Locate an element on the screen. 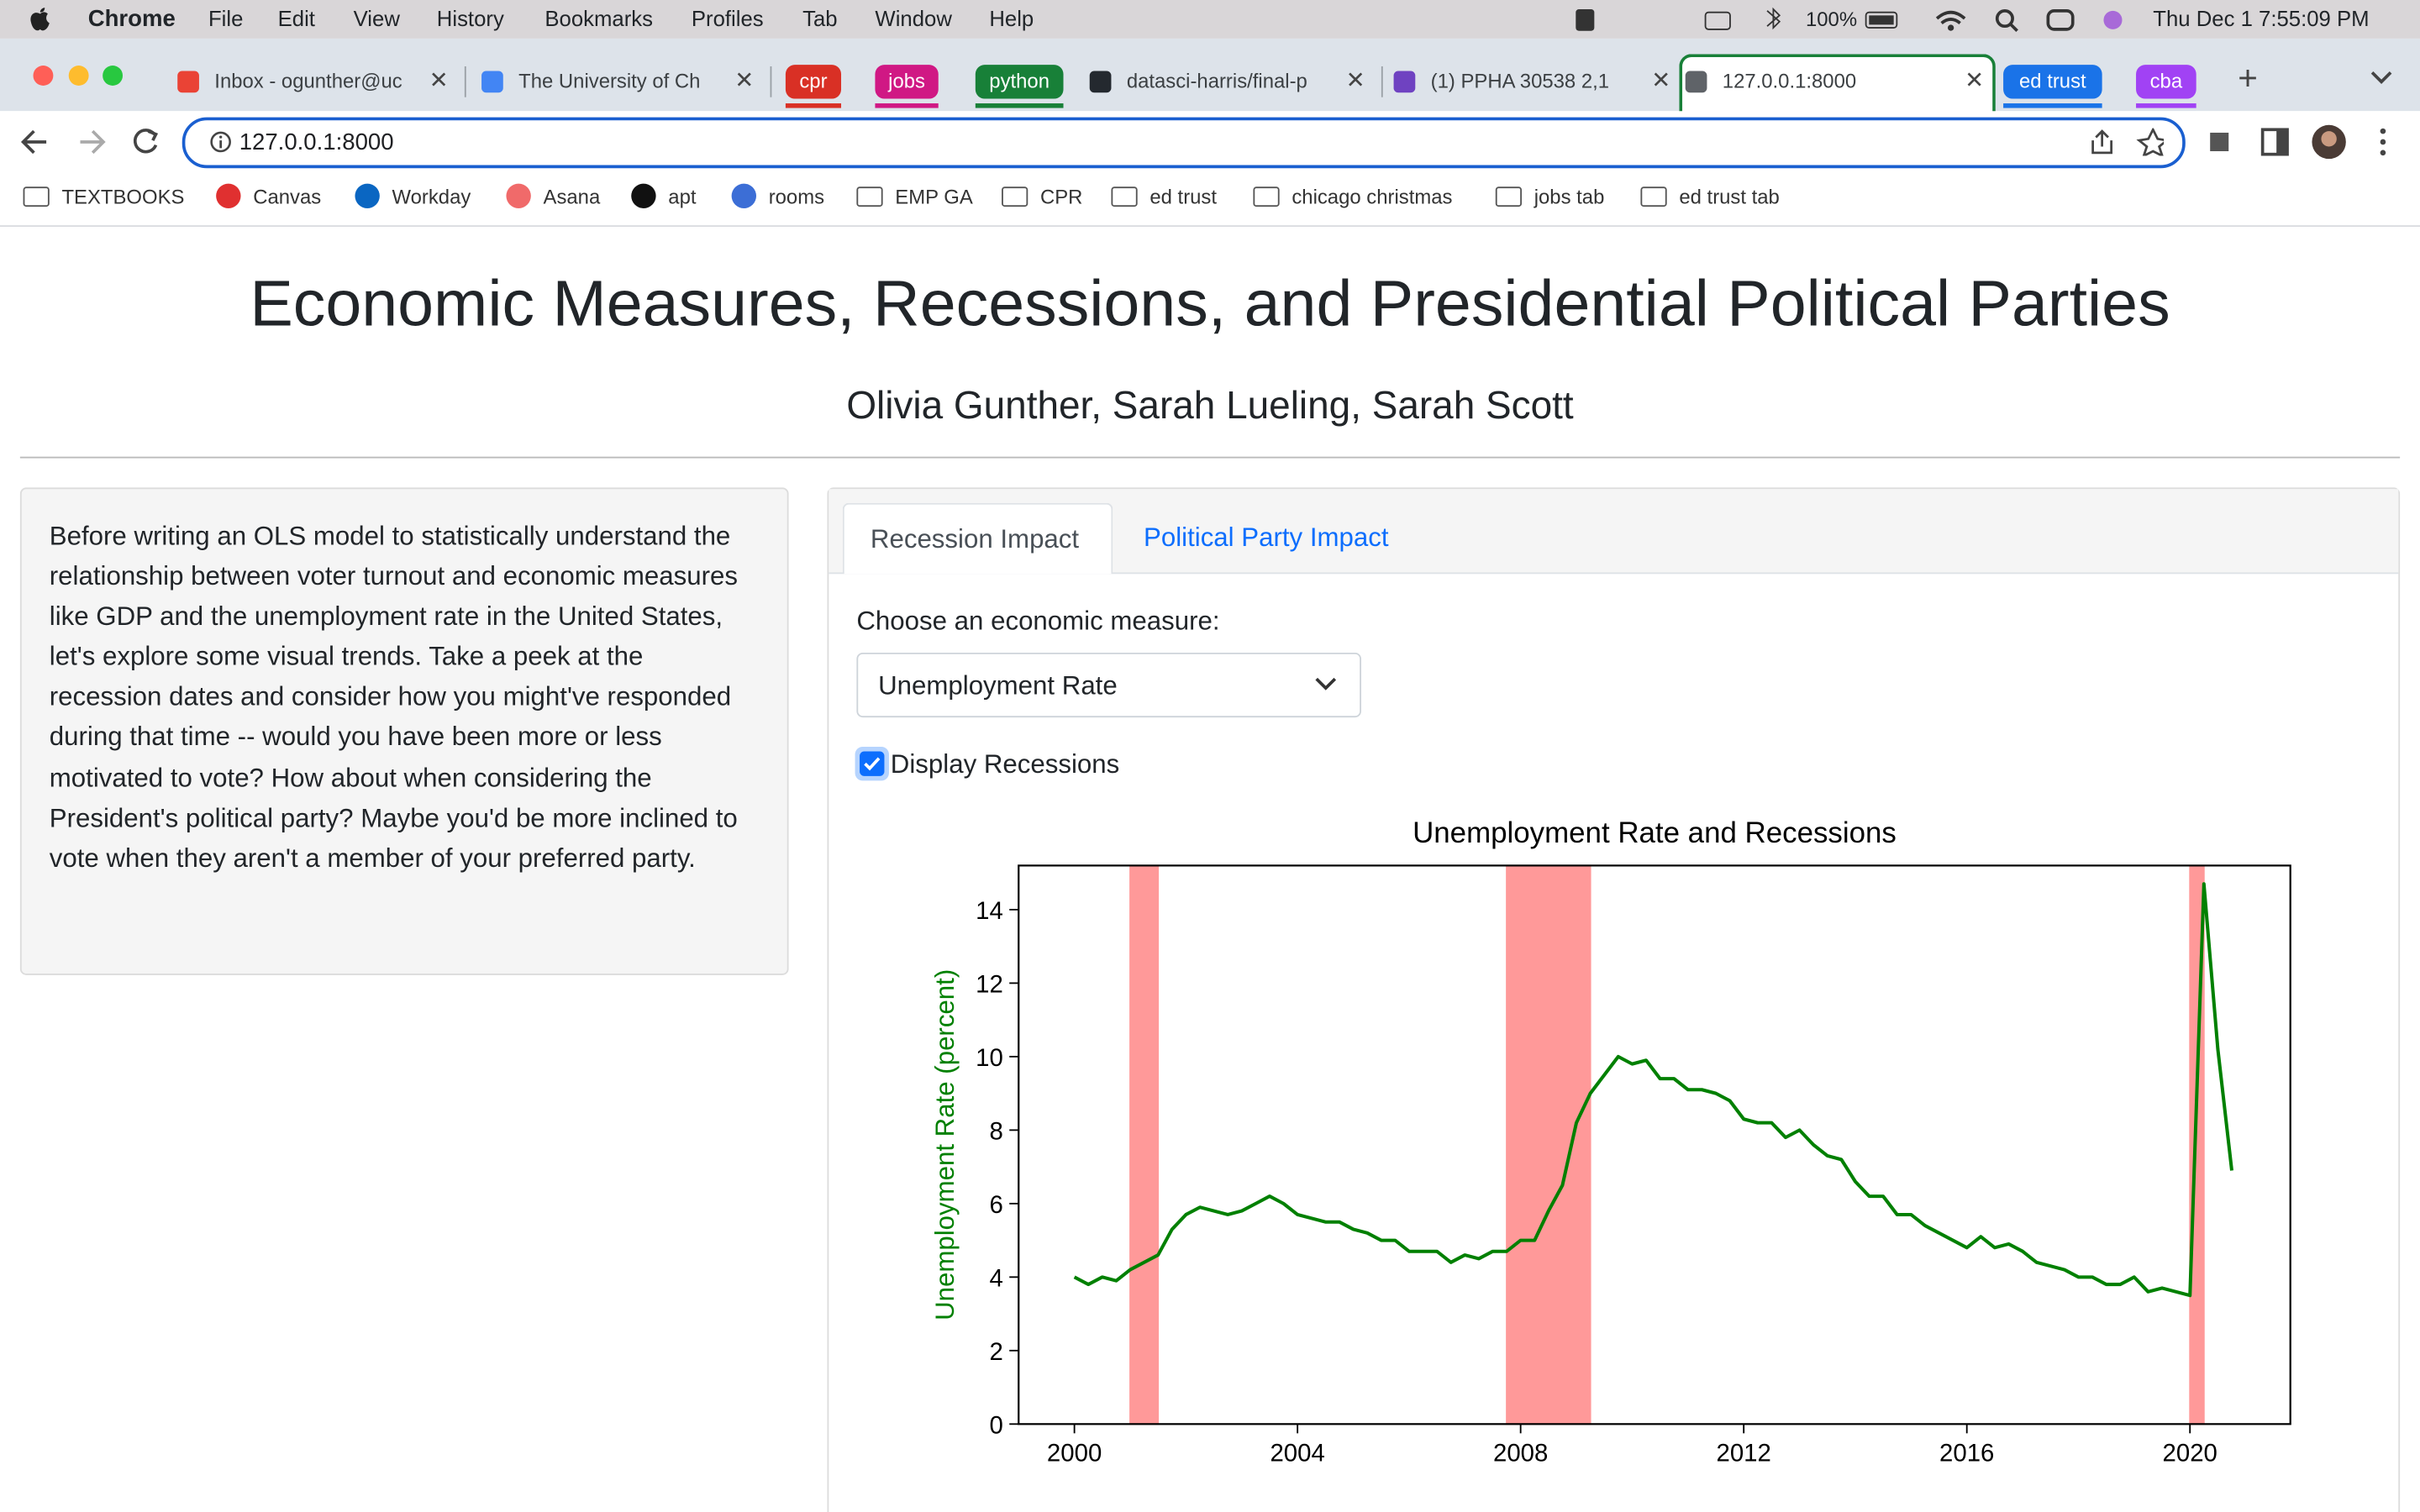 The height and width of the screenshot is (1512, 2420). checkbox is located at coordinates (872, 763).